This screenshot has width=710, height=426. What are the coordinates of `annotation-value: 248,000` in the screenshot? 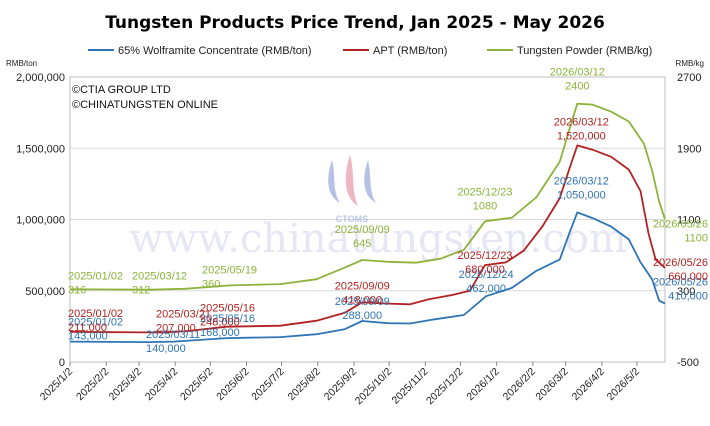 It's located at (220, 323).